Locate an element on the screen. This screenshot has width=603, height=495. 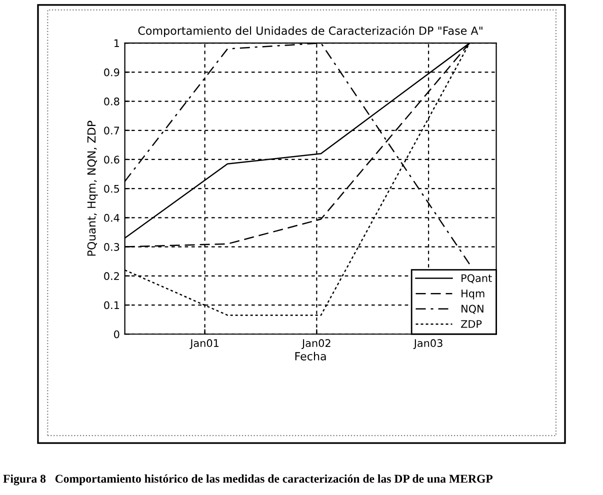
y-axis-title: PQuant, Hqm, NQN, ZDP is located at coordinates (92, 188).